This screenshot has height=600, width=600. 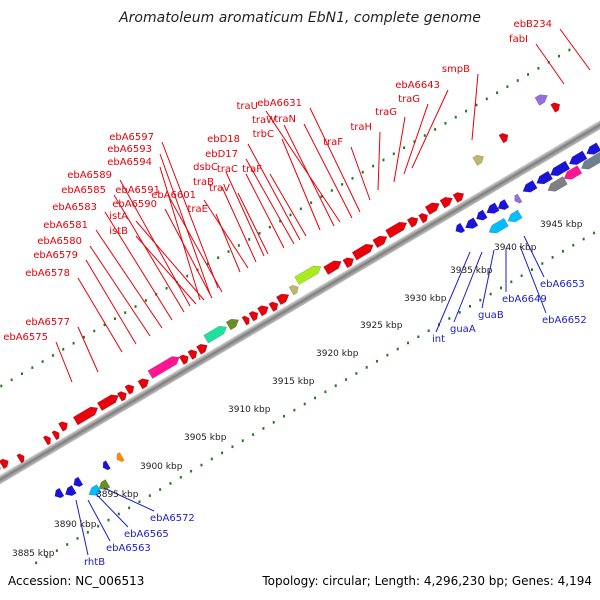 What do you see at coordinates (173, 195) in the screenshot?
I see `forward-gene-label: ebA6601` at bounding box center [173, 195].